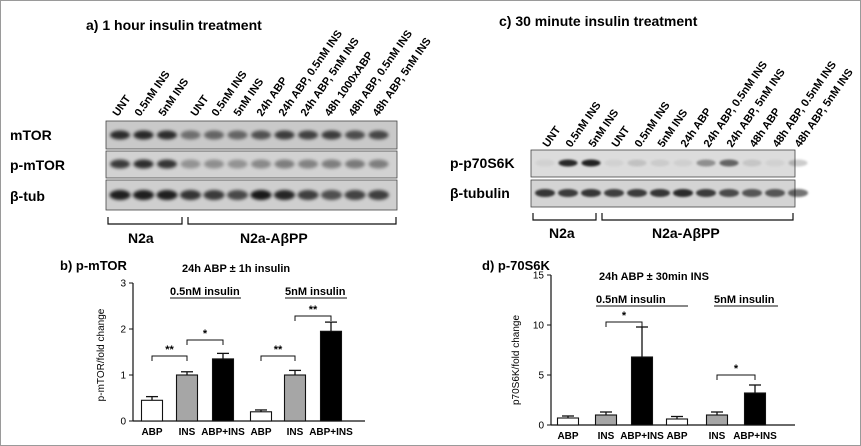  What do you see at coordinates (654, 277) in the screenshot?
I see `chart-d-title: 24h ABP ± 30min INS` at bounding box center [654, 277].